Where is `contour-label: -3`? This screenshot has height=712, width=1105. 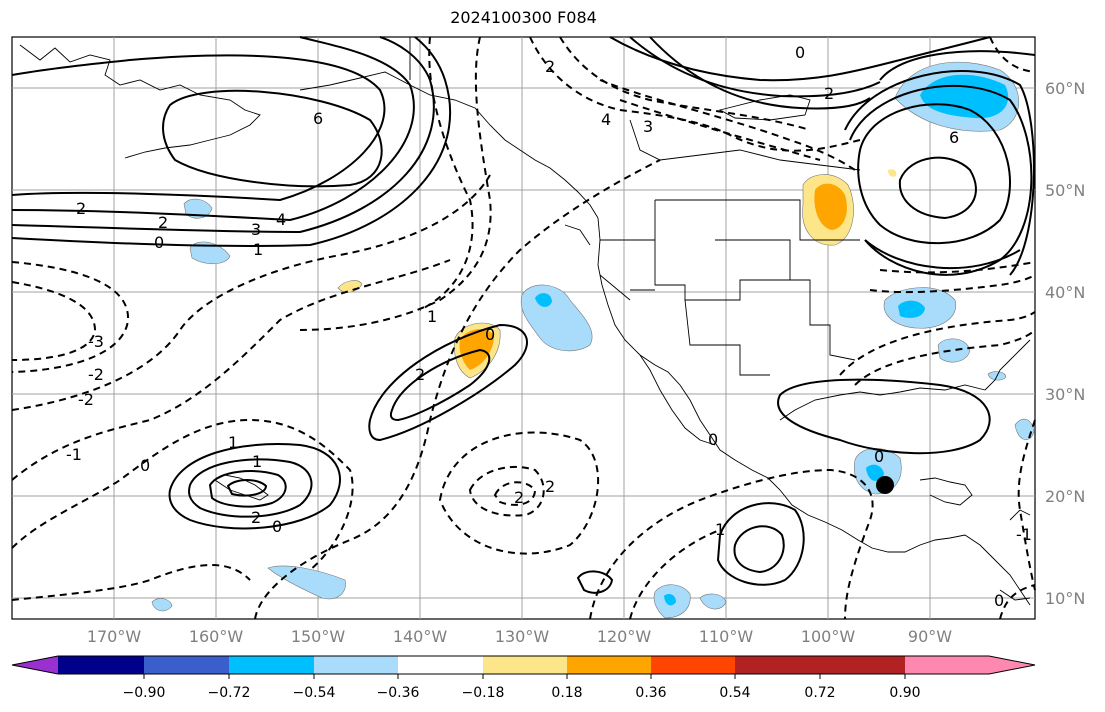
contour-label: -3 is located at coordinates (96, 341).